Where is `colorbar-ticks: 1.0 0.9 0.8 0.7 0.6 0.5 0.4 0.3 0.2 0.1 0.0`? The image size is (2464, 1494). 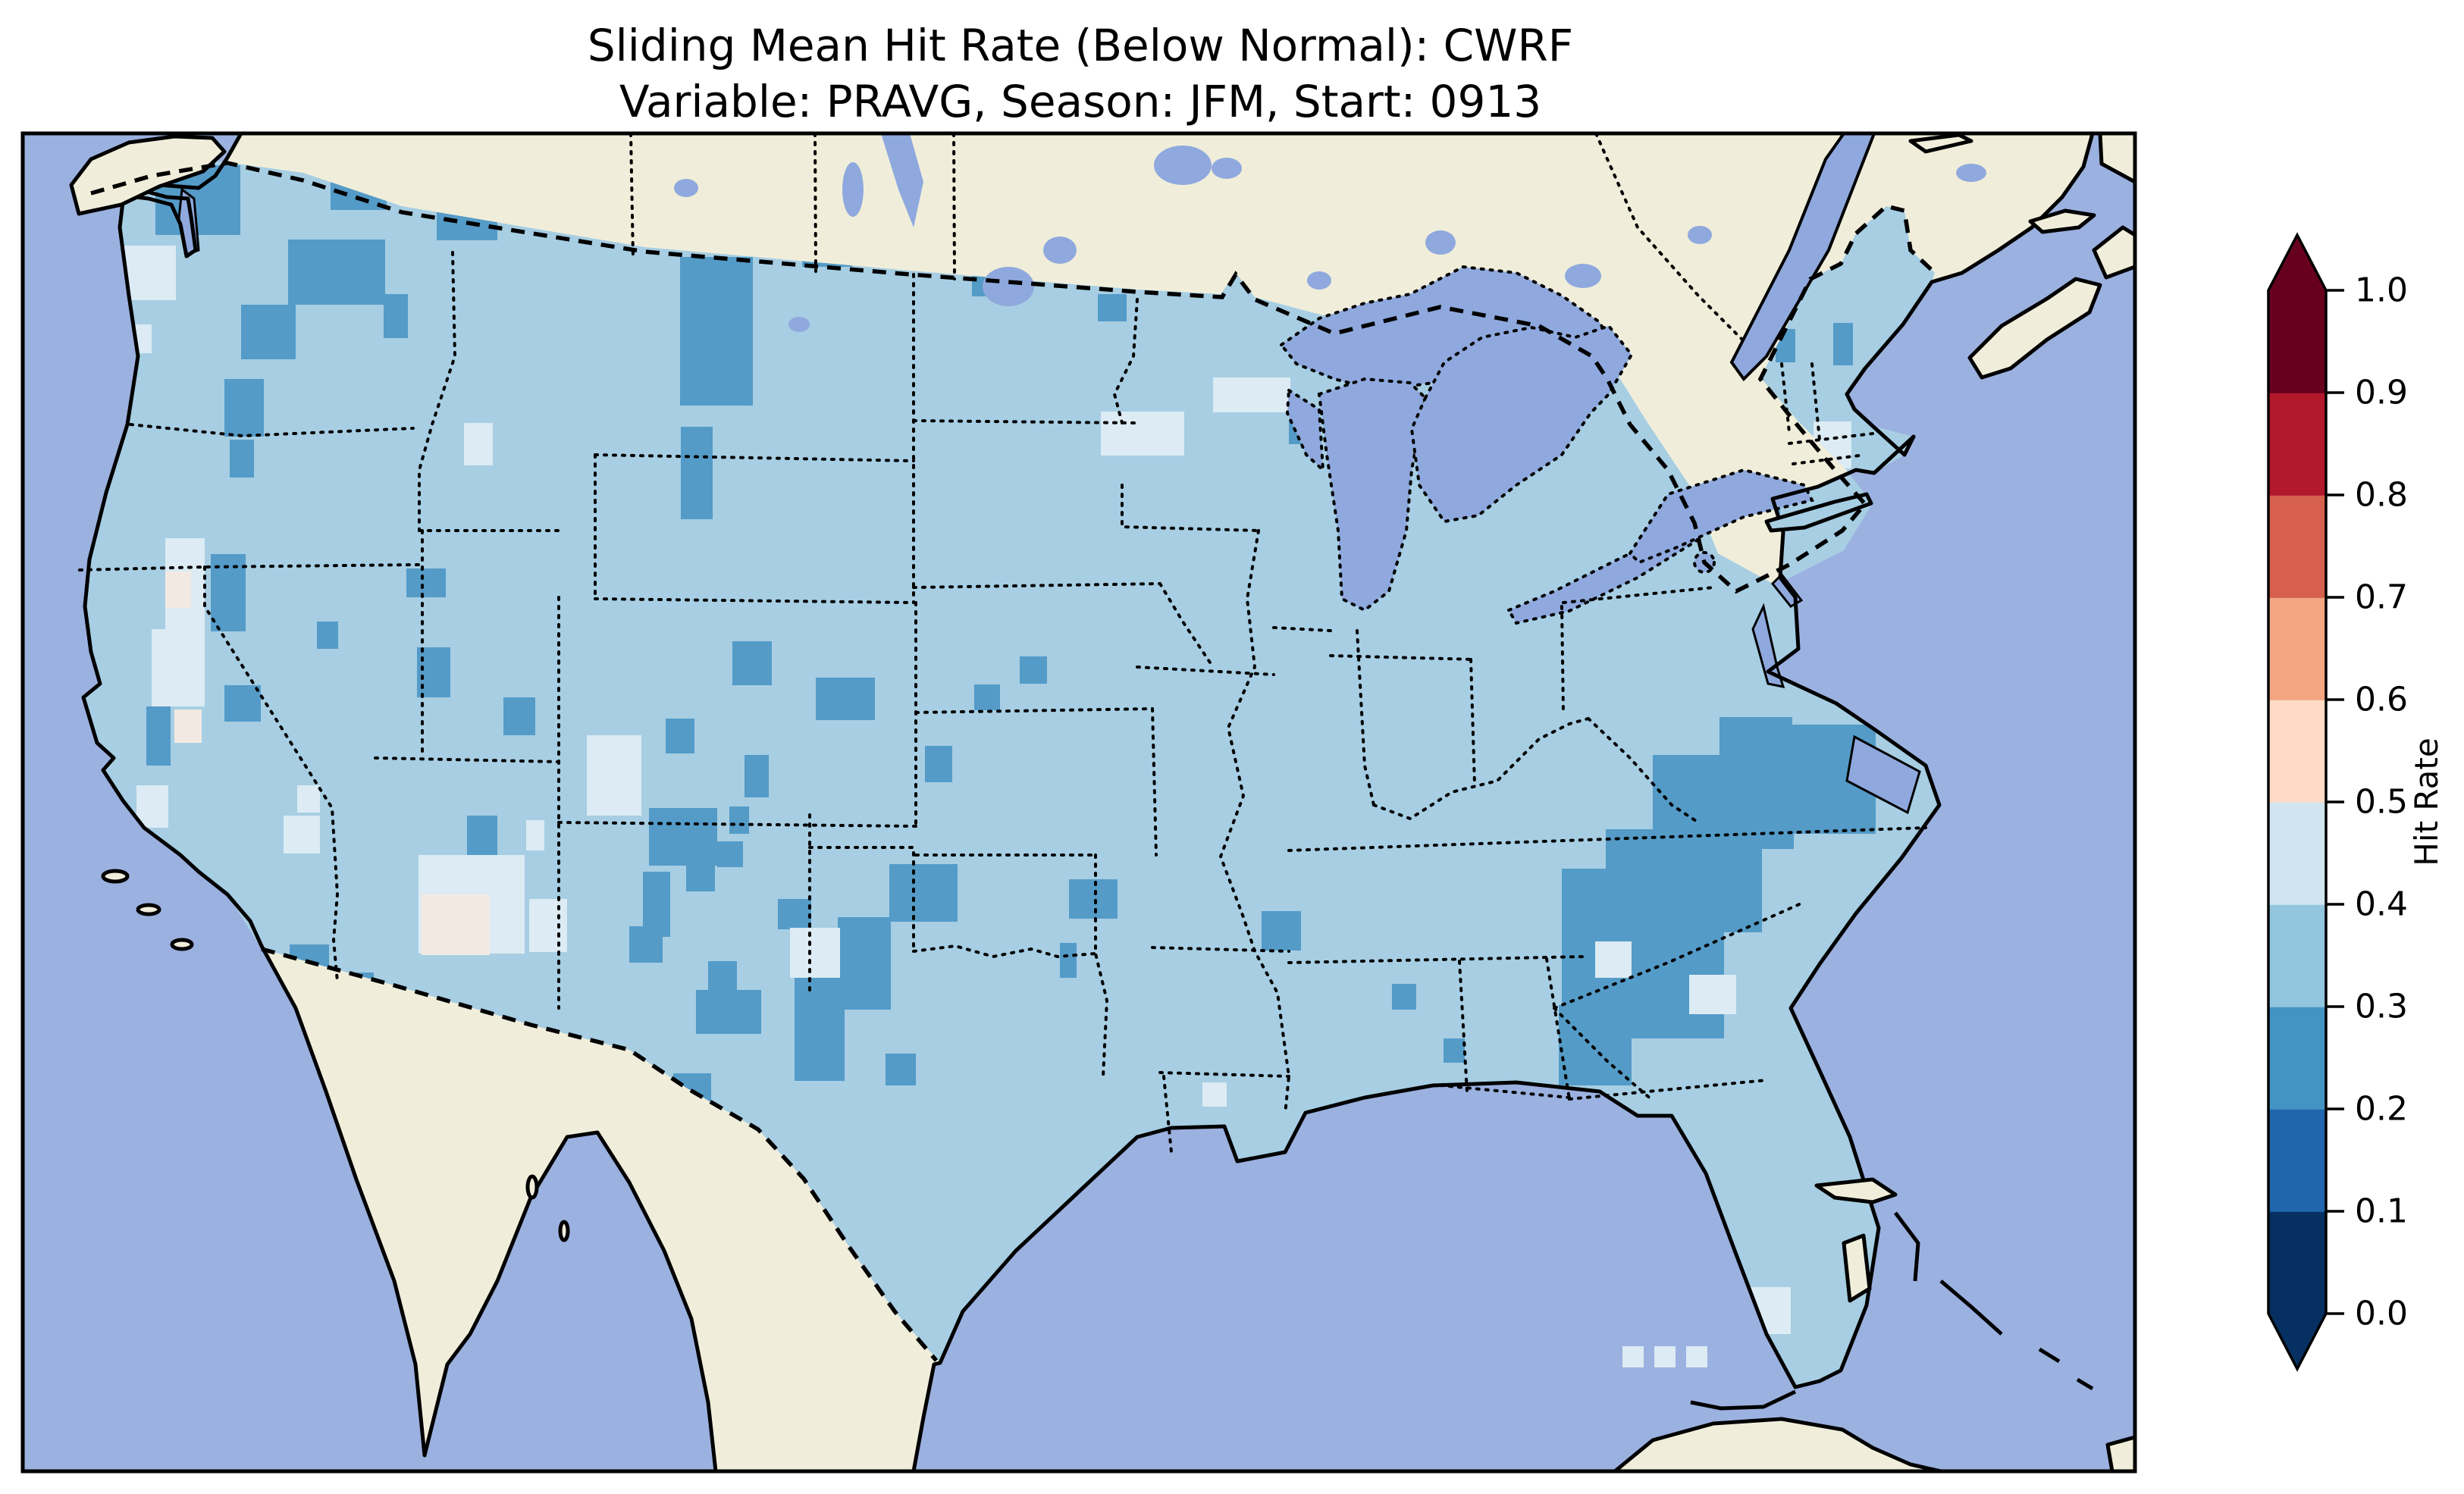
colorbar-ticks: 1.0 0.9 0.8 0.7 0.6 0.5 0.4 0.3 0.2 0.1 0.0 is located at coordinates (2367, 802).